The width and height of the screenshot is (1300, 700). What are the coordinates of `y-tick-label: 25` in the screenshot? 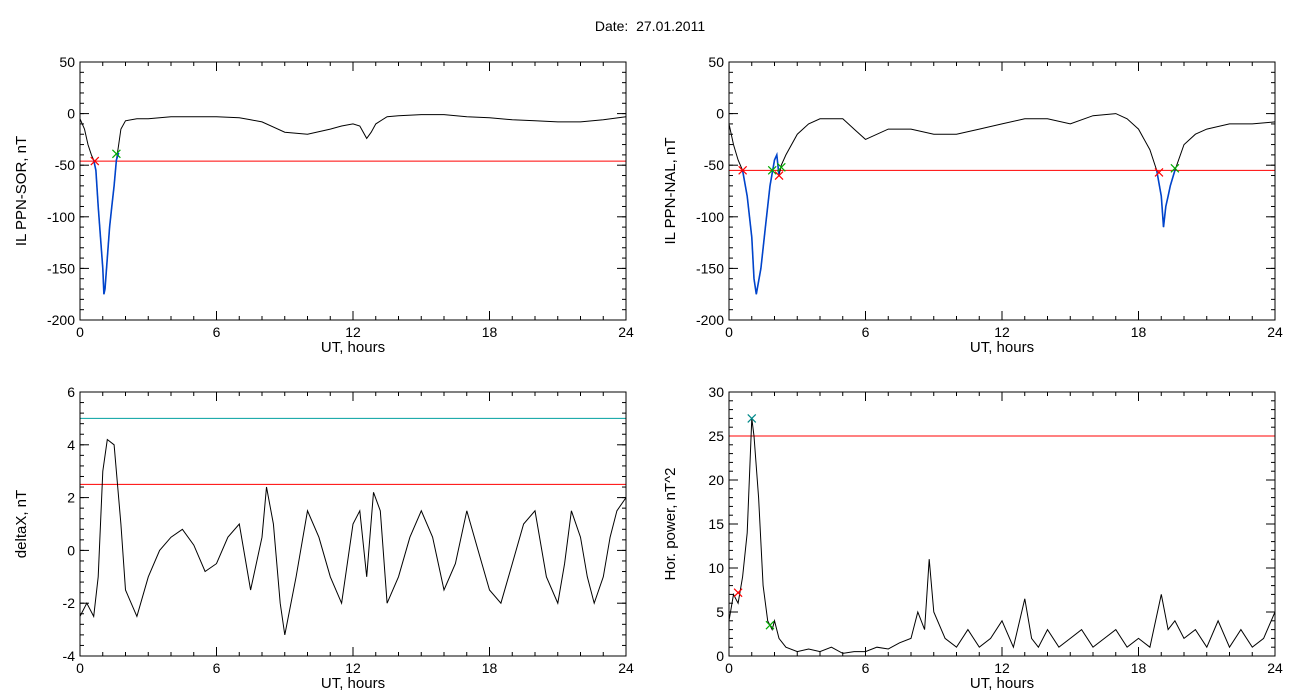 It's located at (716, 436).